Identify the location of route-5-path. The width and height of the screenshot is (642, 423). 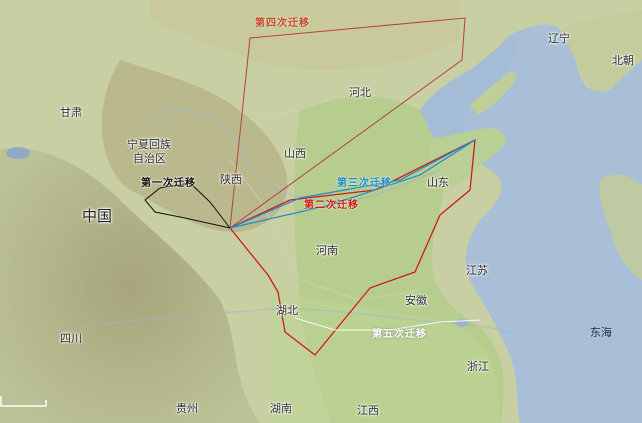
(387, 324).